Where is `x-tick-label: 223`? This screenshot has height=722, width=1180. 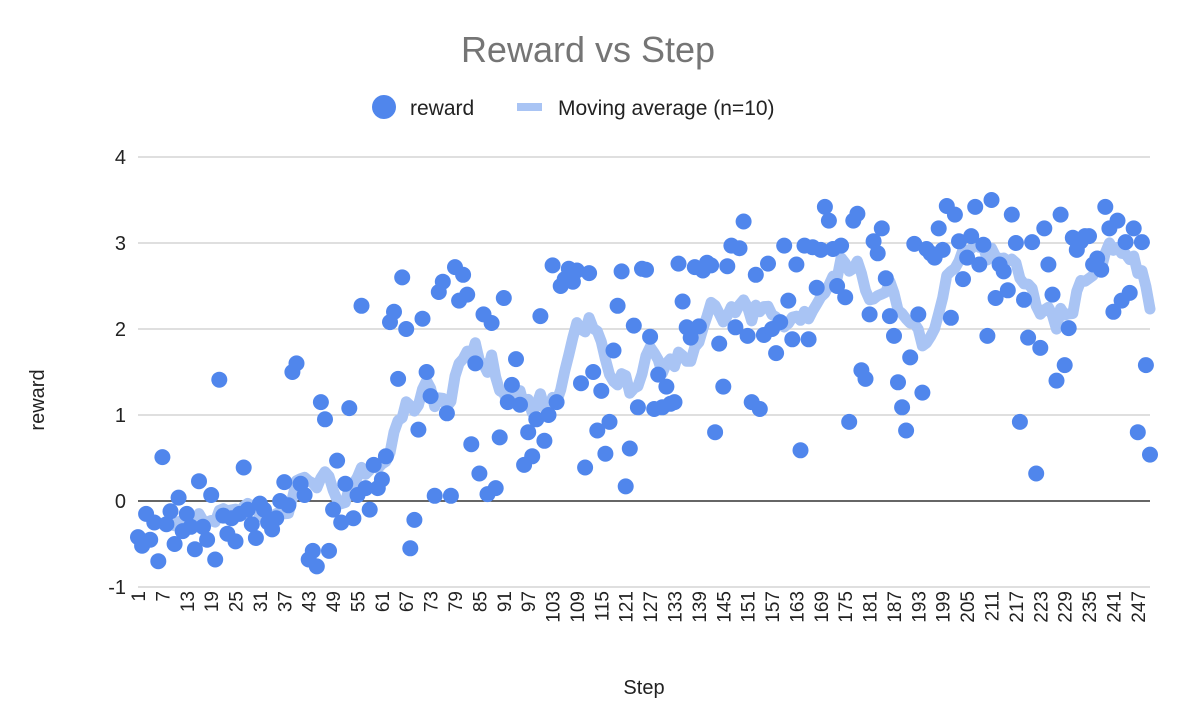
x-tick-label: 223 is located at coordinates (1041, 607).